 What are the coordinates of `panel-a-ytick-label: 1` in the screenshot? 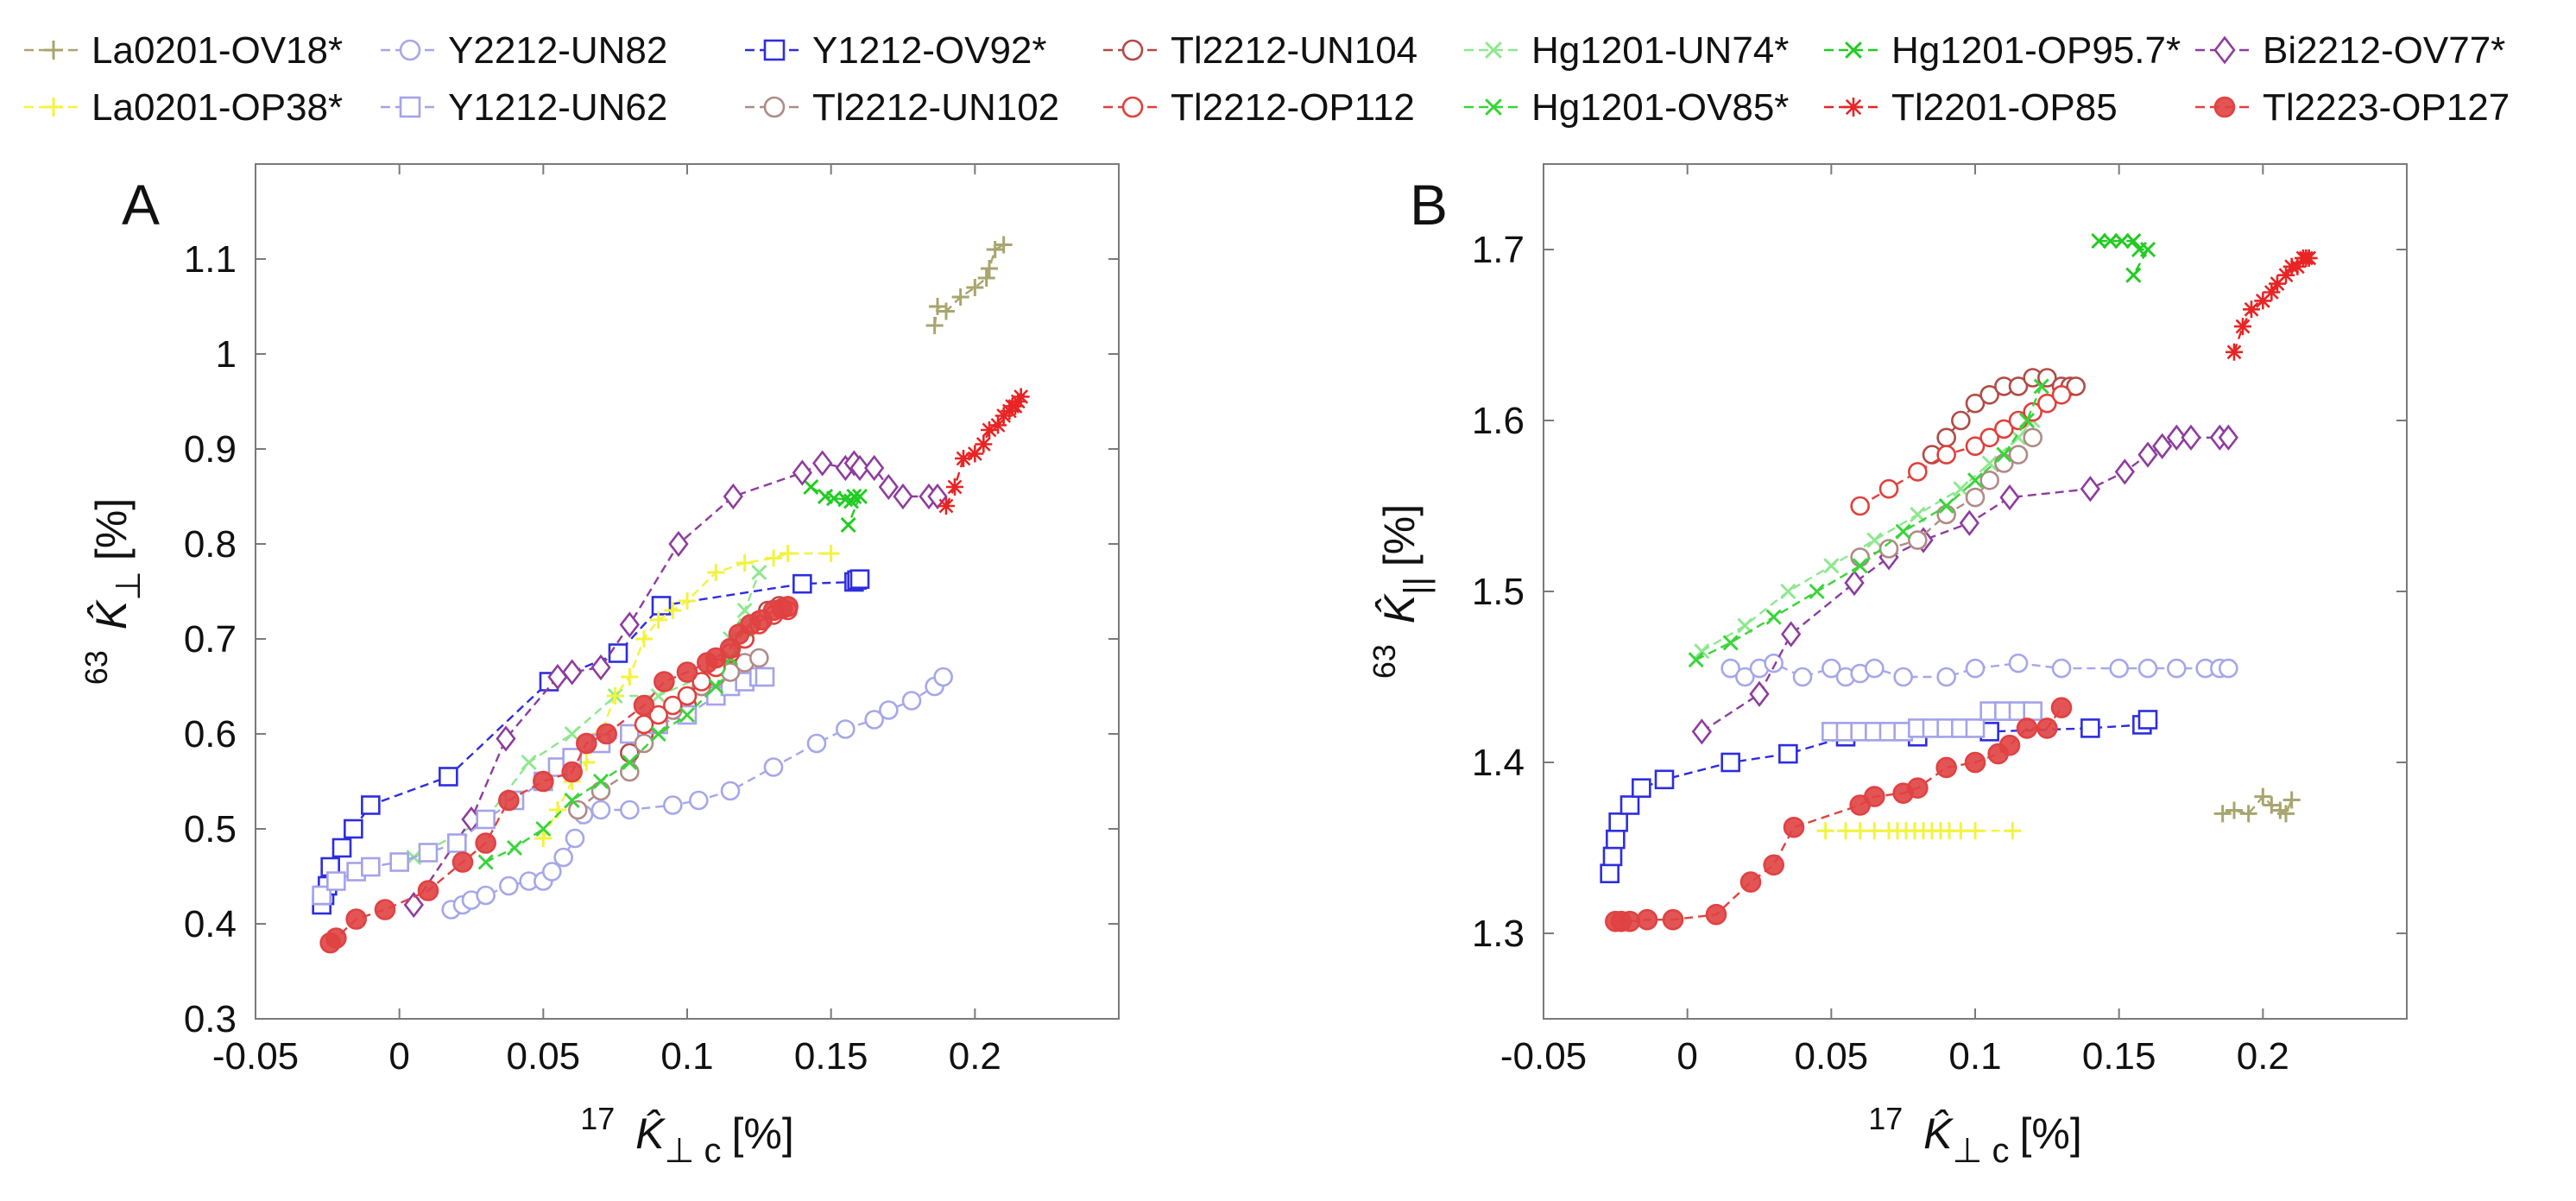 It's located at (226, 354).